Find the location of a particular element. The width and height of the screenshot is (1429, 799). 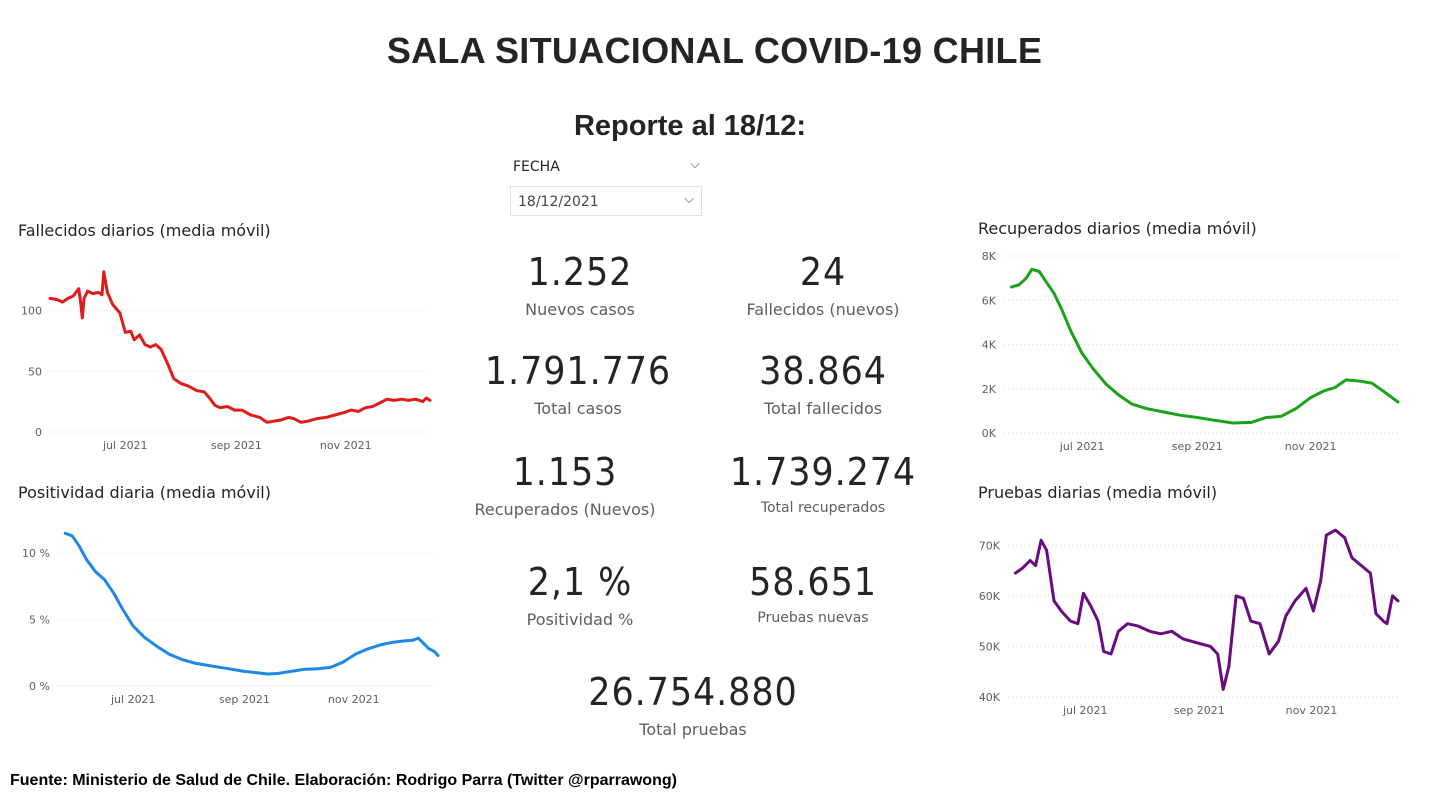

date-slicer-dropdown: 18/12/2021 ⌵ is located at coordinates (606, 201).